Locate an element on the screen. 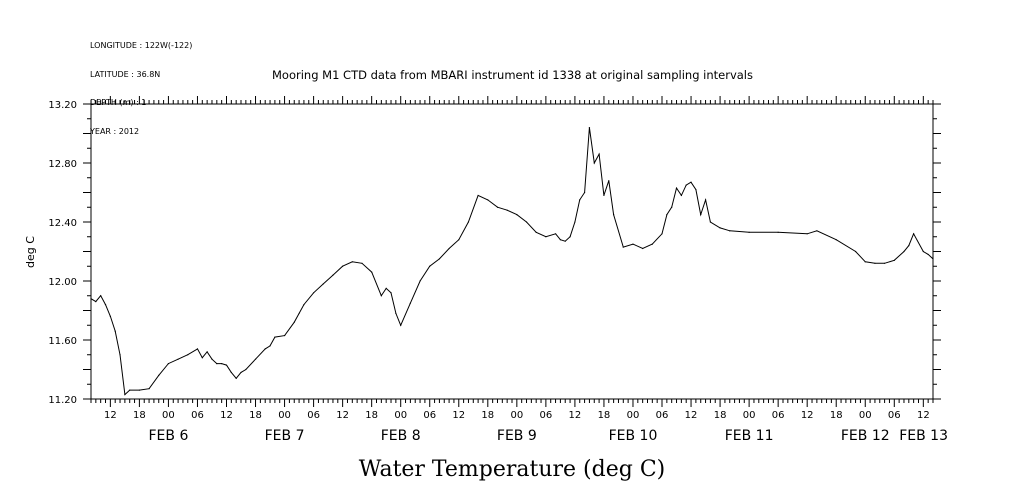 This screenshot has width=1009, height=504. x-day-label: FEB 8 is located at coordinates (401, 436).